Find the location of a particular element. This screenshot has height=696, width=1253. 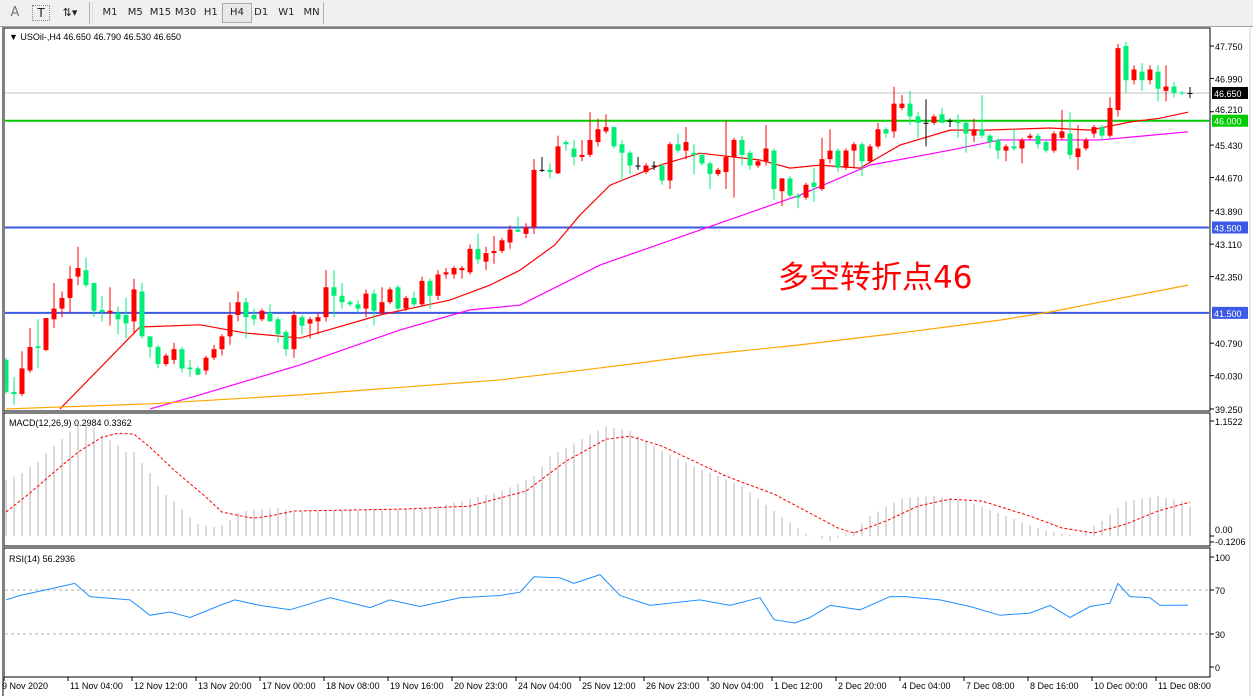

toolbar-grip is located at coordinates (92, 13).